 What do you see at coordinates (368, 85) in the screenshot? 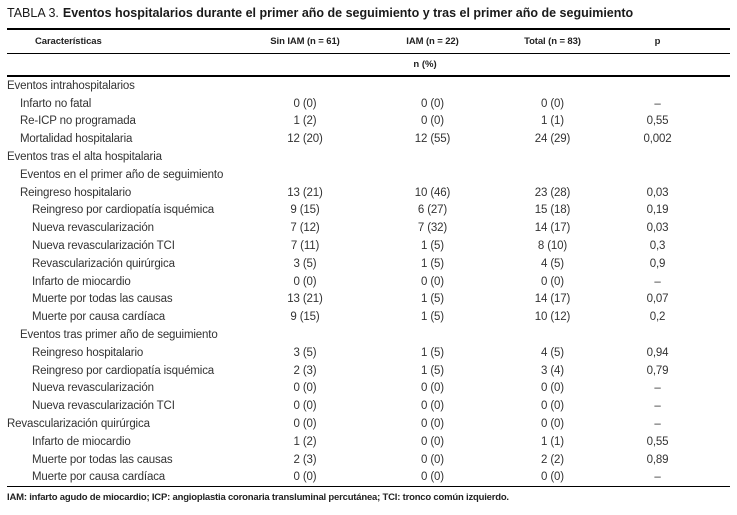
I see `table-row: Eventos intrahospitalarios` at bounding box center [368, 85].